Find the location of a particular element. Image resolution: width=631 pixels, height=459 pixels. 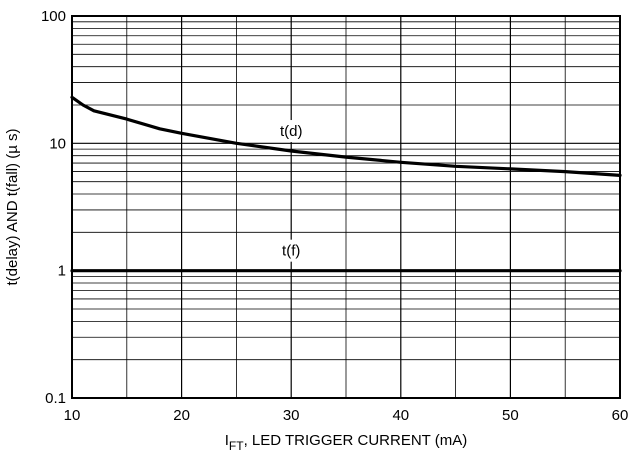

x-tick-label: 20 is located at coordinates (181, 415).